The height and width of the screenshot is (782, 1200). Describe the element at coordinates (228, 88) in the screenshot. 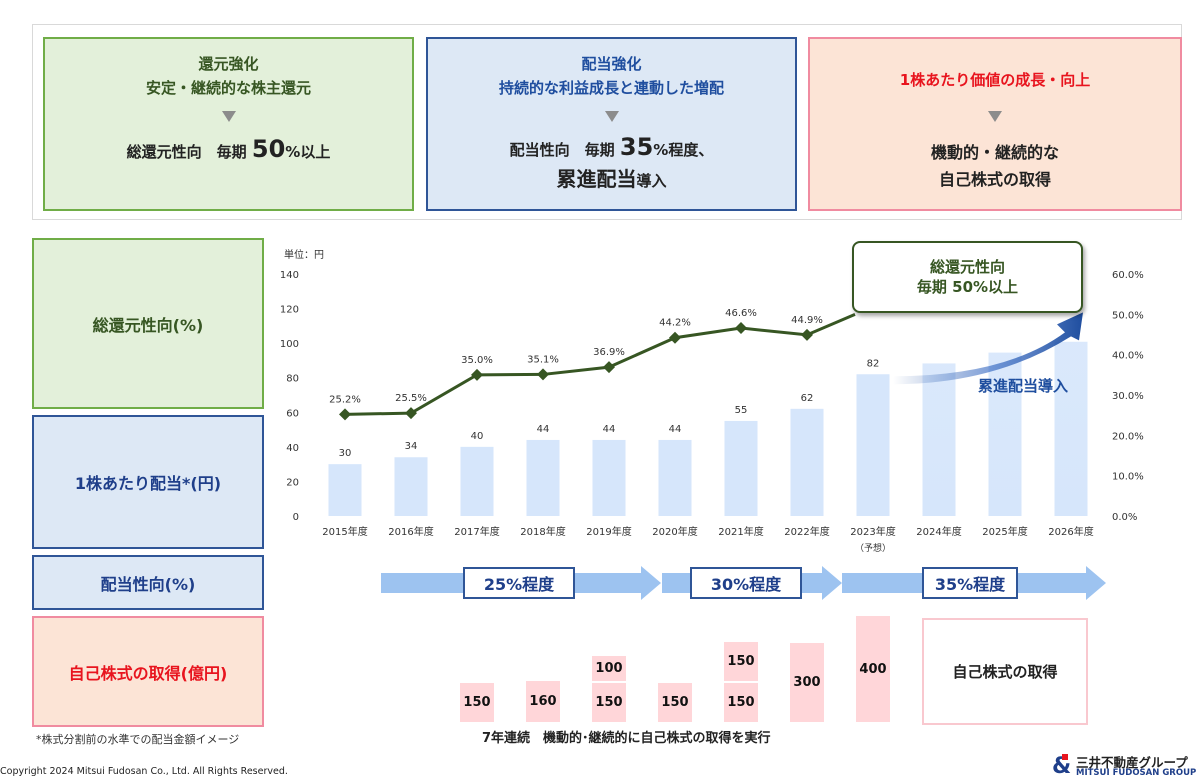

I see `box-subtitle: 安定・継続的な株主還元` at that location.